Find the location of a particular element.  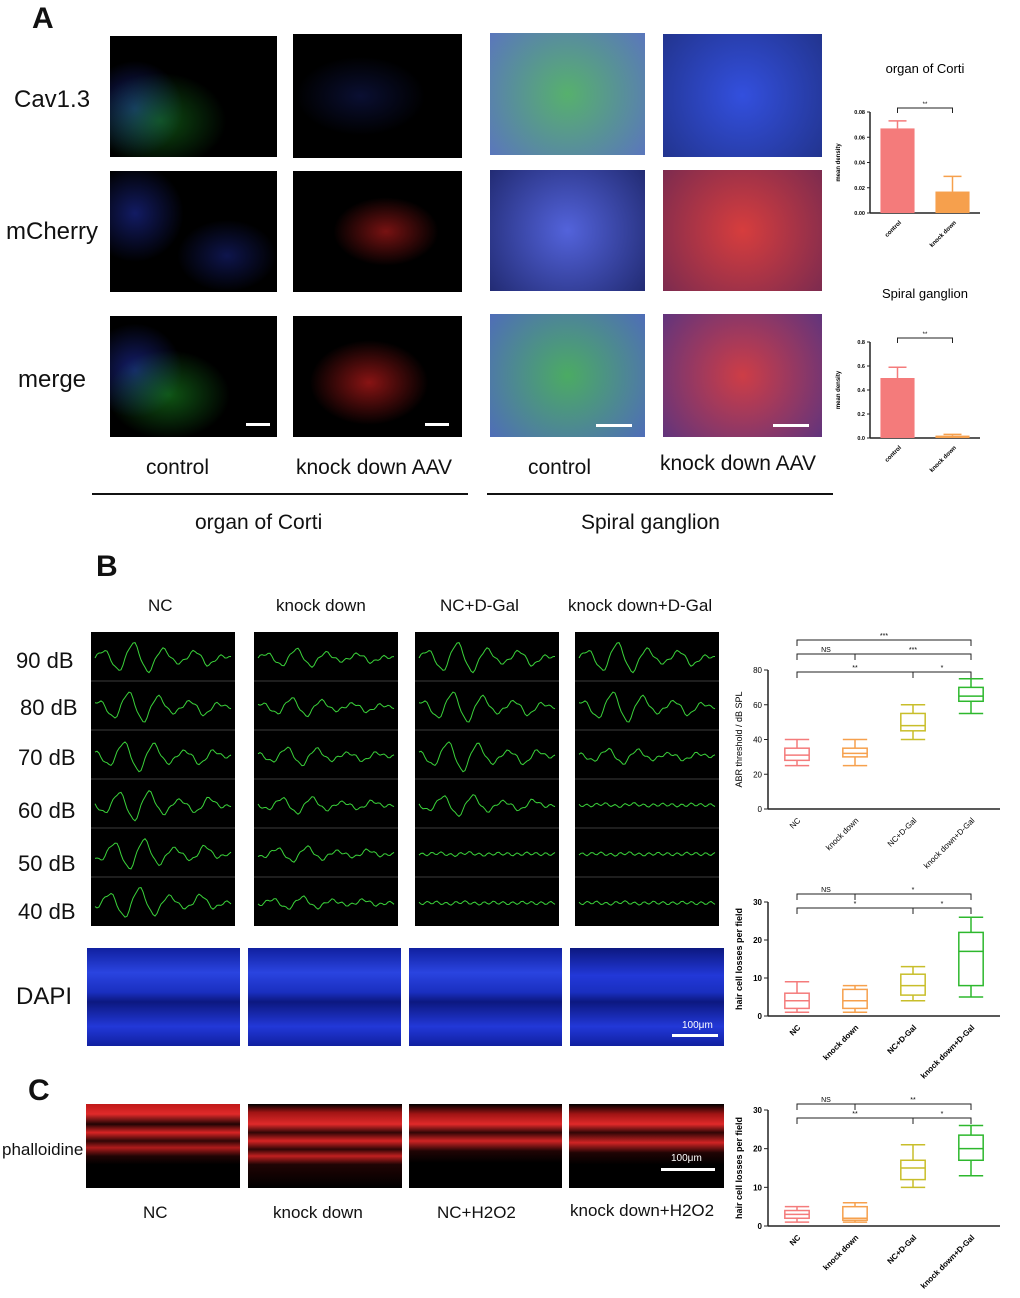

dapi-label: DAPI is located at coordinates (44, 996).